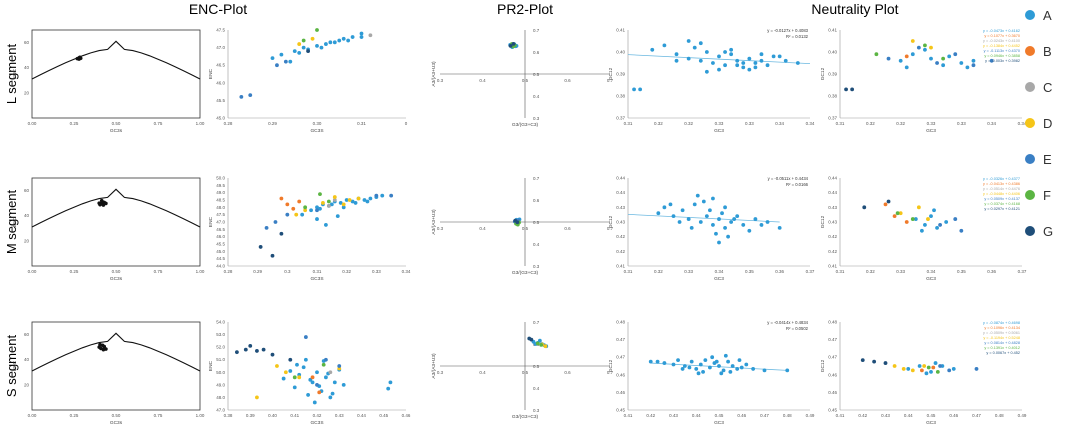 The image size is (1065, 437). What do you see at coordinates (832, 236) in the screenshot?
I see `y-tick-label: 0.42` at bounding box center [832, 236].